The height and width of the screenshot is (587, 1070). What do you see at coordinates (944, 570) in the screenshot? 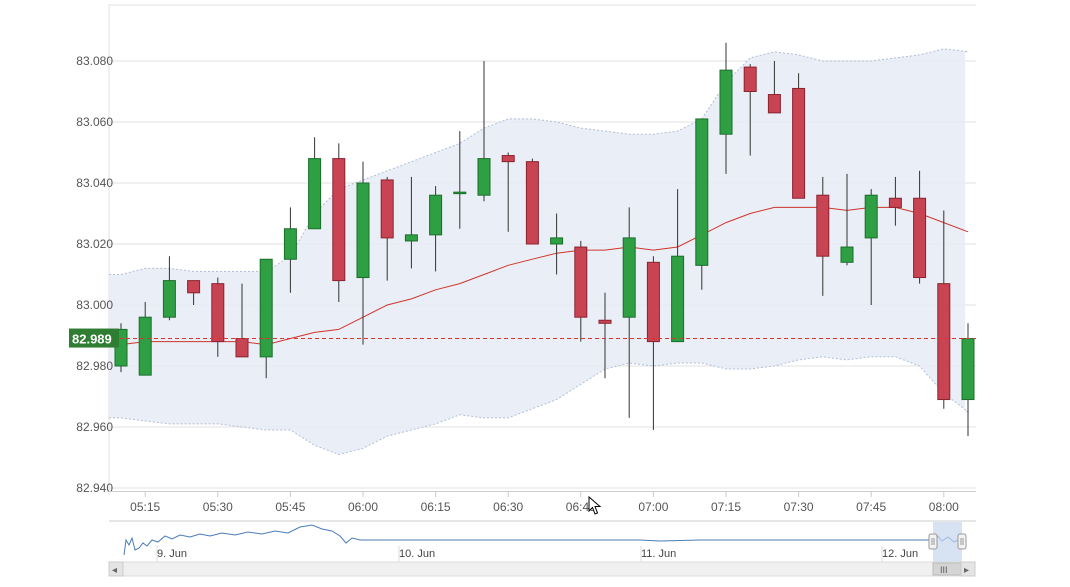
I see `scroll-thumb-grip: III` at bounding box center [944, 570].